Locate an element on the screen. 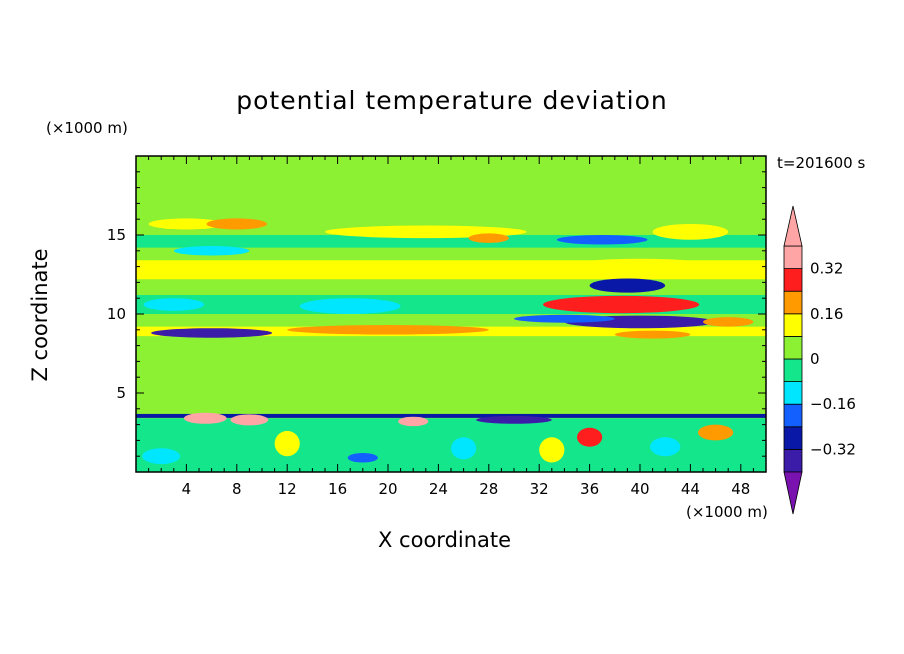  x-tick-label: 12 is located at coordinates (287, 489).